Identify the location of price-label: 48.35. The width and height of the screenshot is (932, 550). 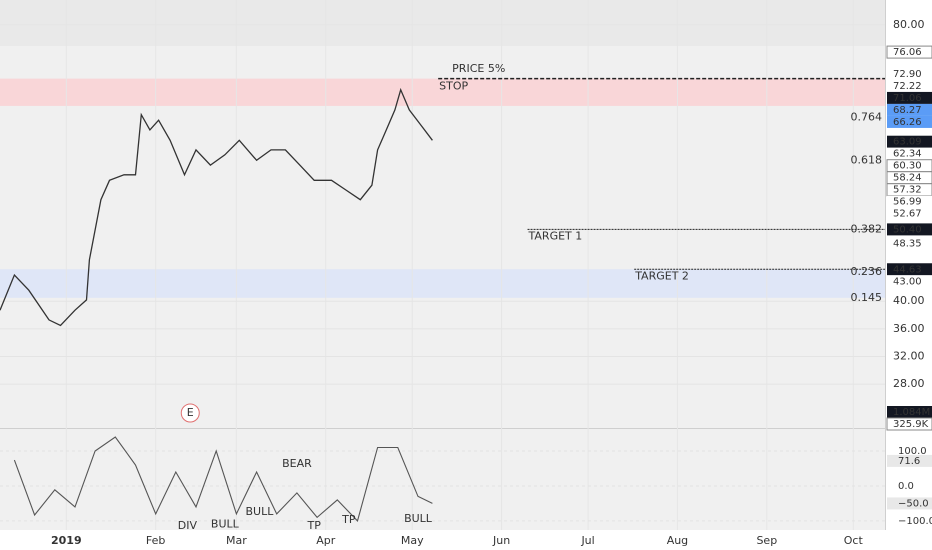
(907, 244).